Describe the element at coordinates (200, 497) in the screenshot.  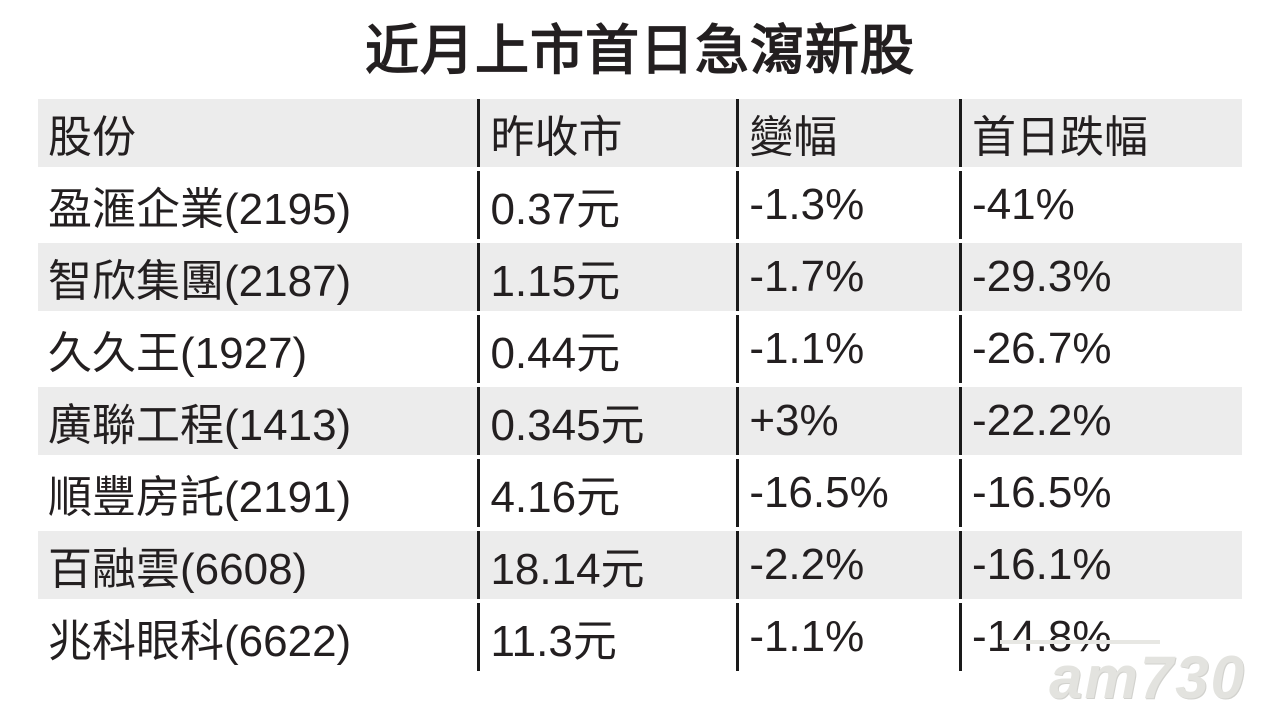
I see `cell-stock: 順豐房託(2191)` at that location.